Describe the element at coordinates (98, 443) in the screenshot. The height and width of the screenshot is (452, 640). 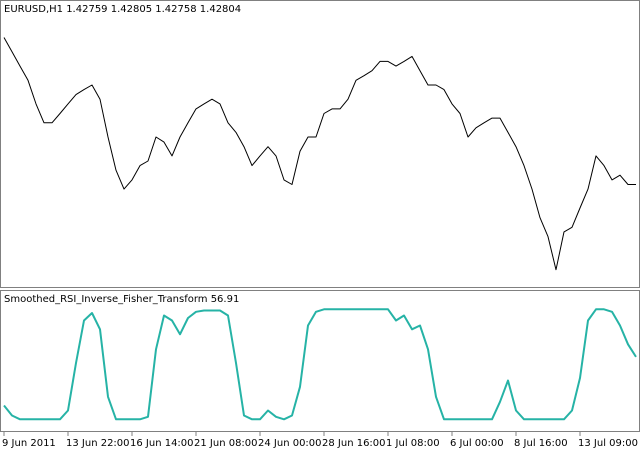
I see `x-tick-label: 13 Jun 22:00` at that location.